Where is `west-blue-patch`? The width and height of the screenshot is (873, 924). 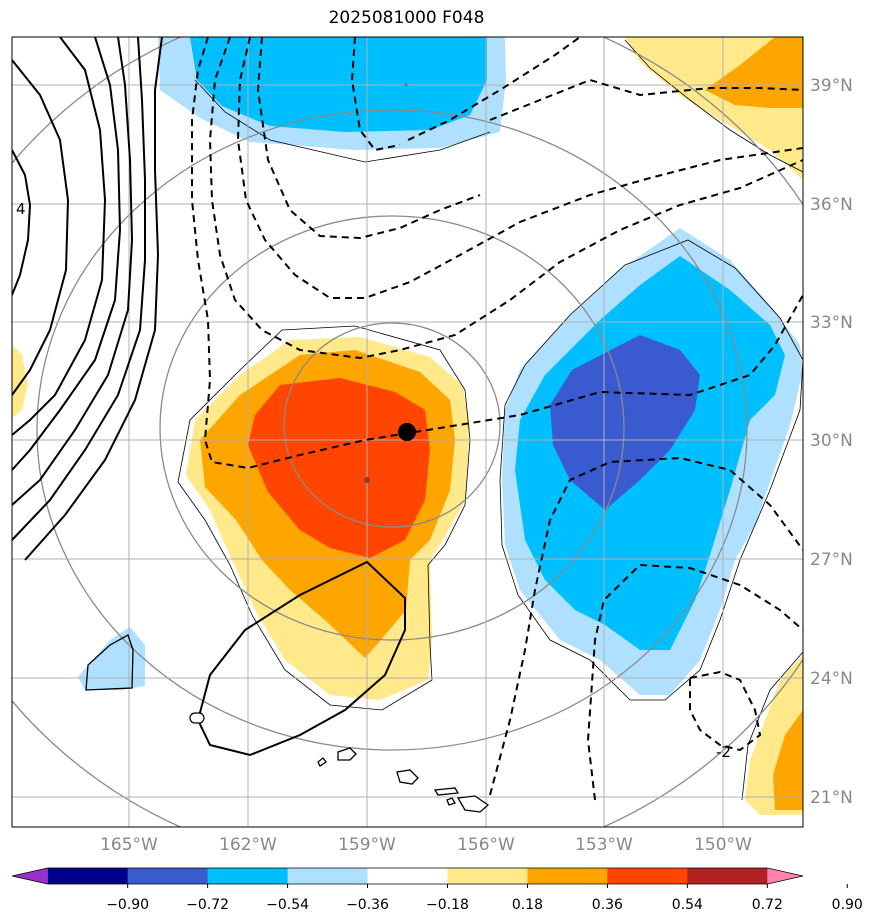
west-blue-patch is located at coordinates (111, 658).